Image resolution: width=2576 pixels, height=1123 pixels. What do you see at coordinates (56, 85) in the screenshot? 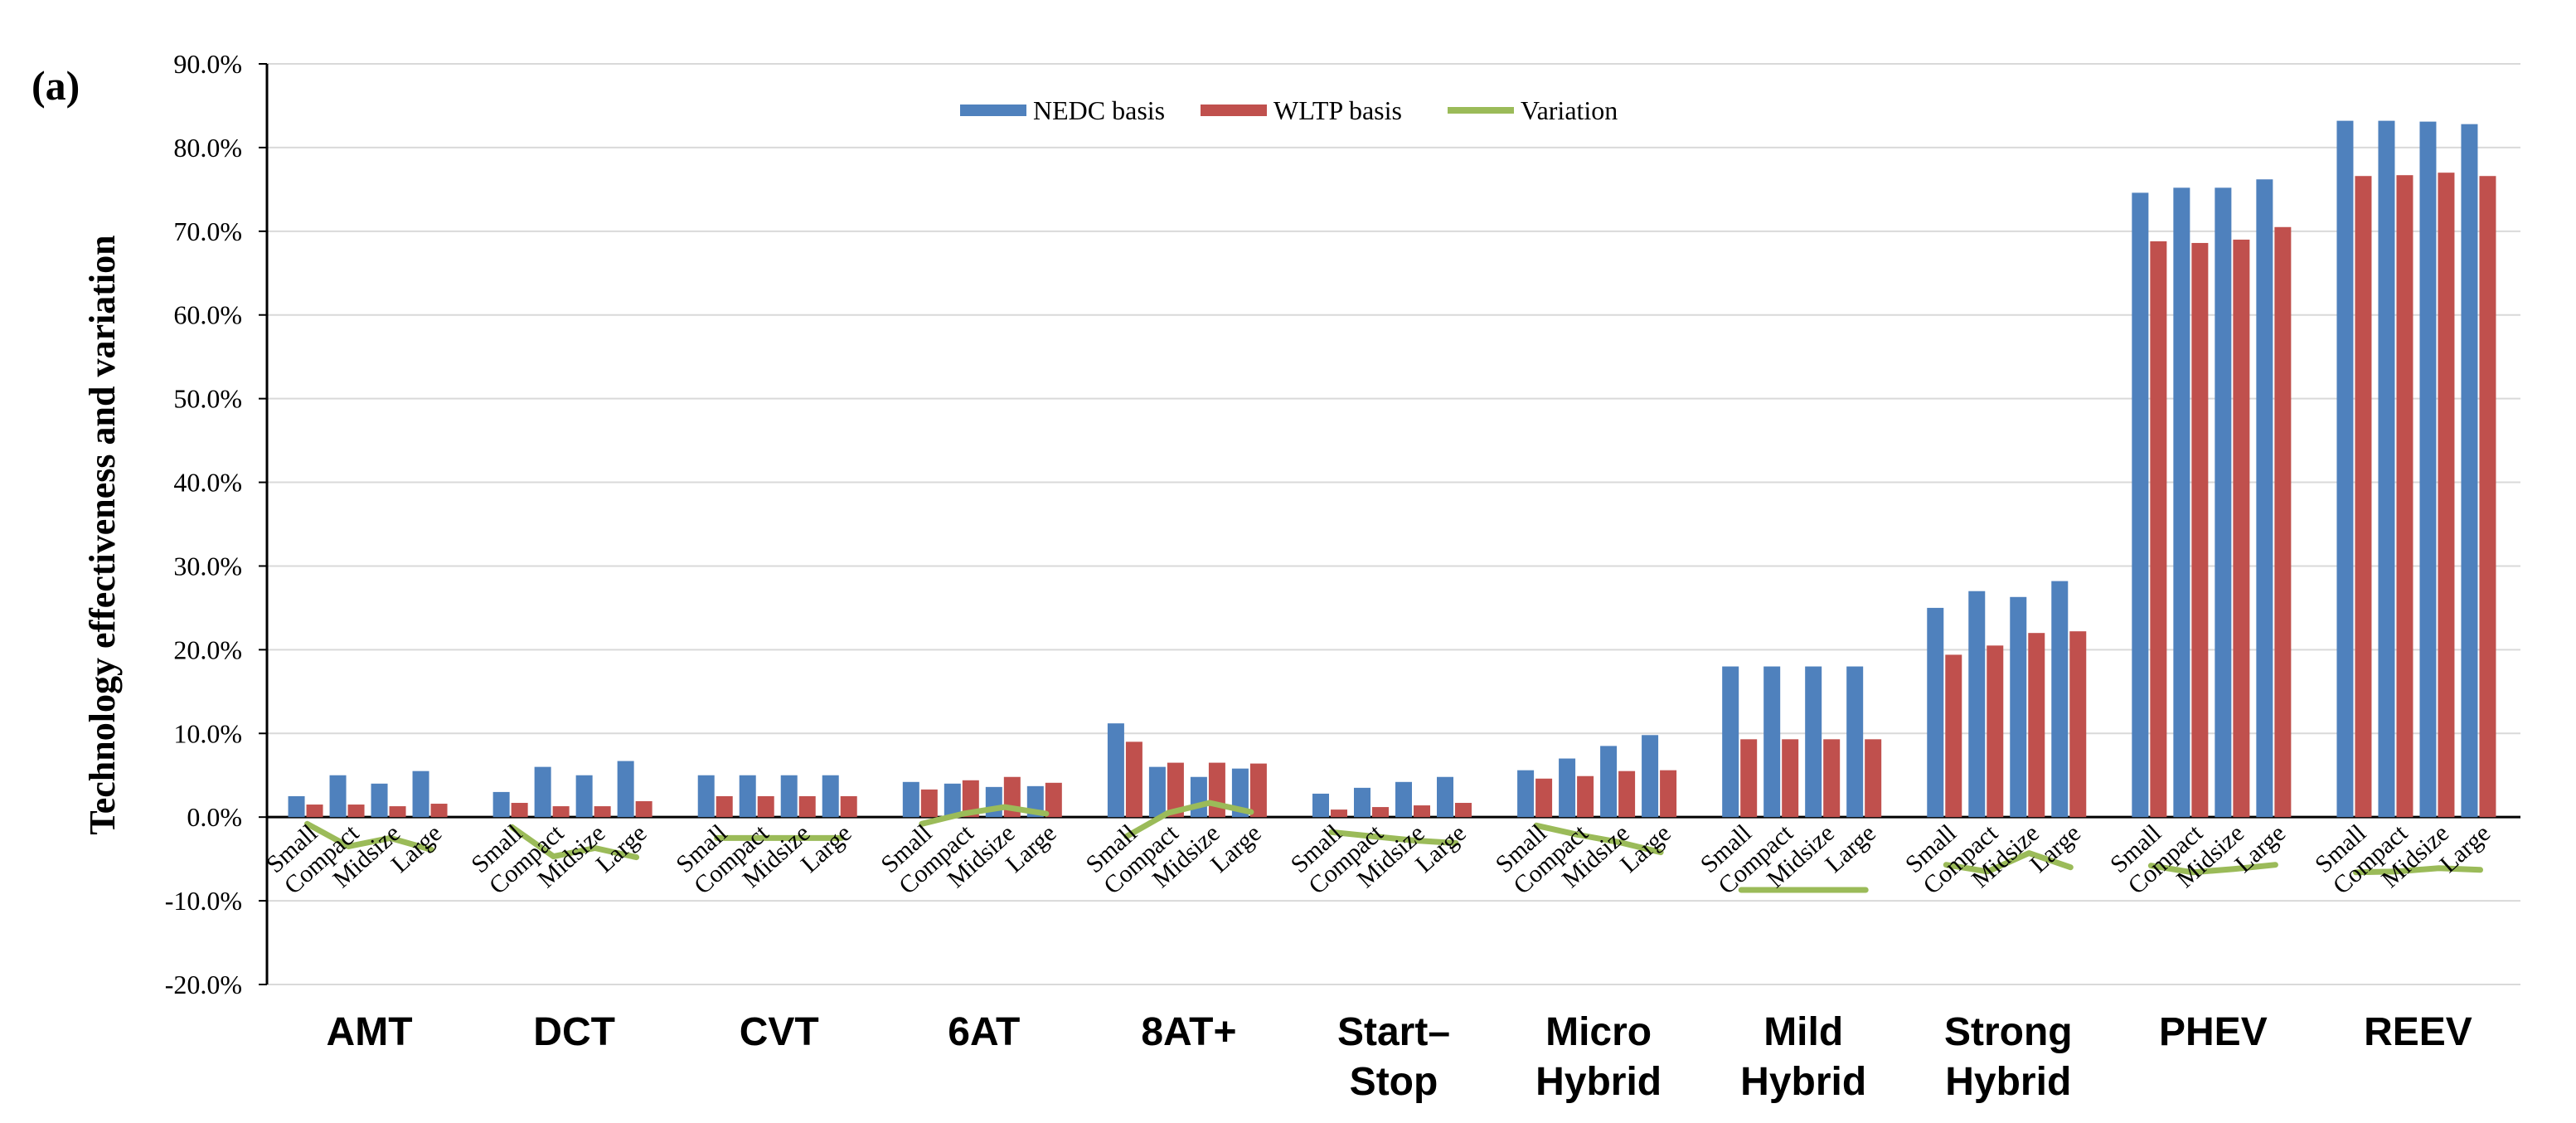
I see `panel-label: (a)` at bounding box center [56, 85].